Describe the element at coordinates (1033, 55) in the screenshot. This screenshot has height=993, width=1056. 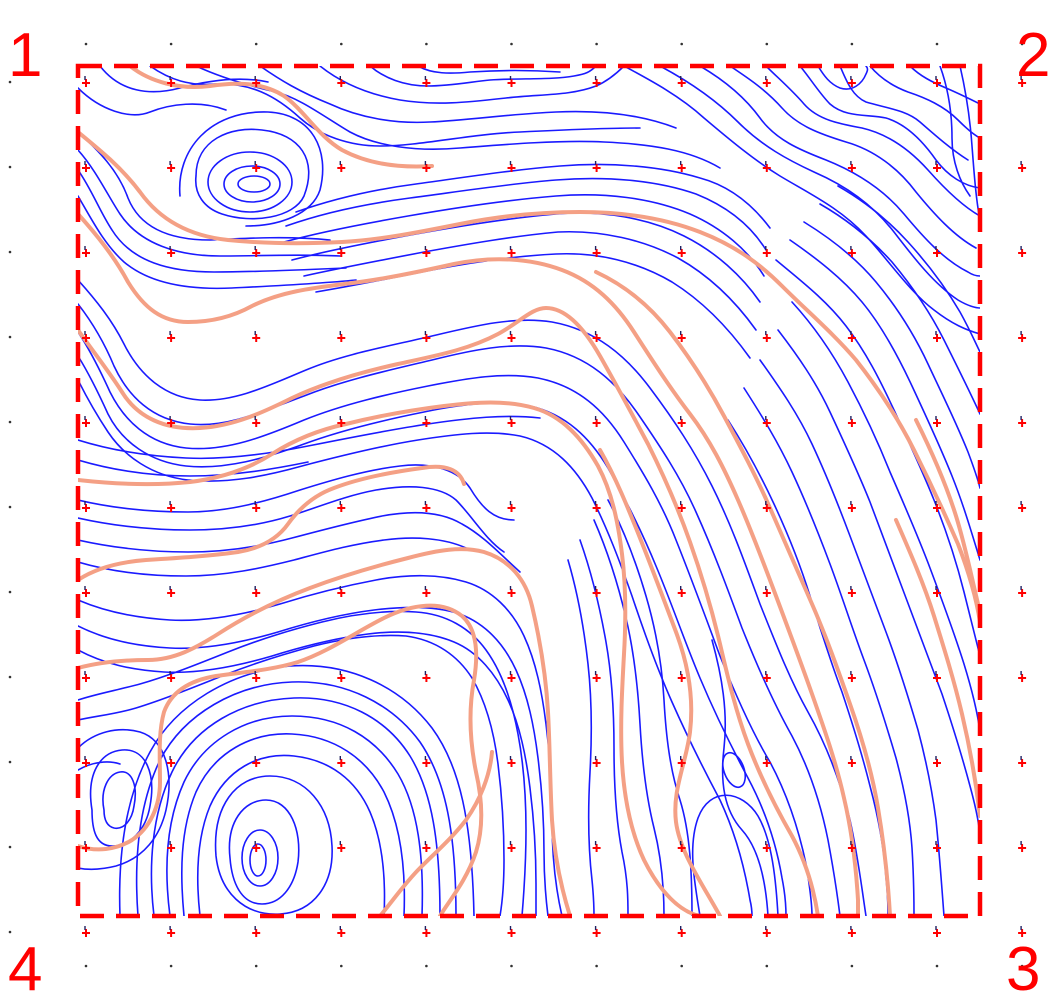
I see `corner-label-2: 2` at that location.